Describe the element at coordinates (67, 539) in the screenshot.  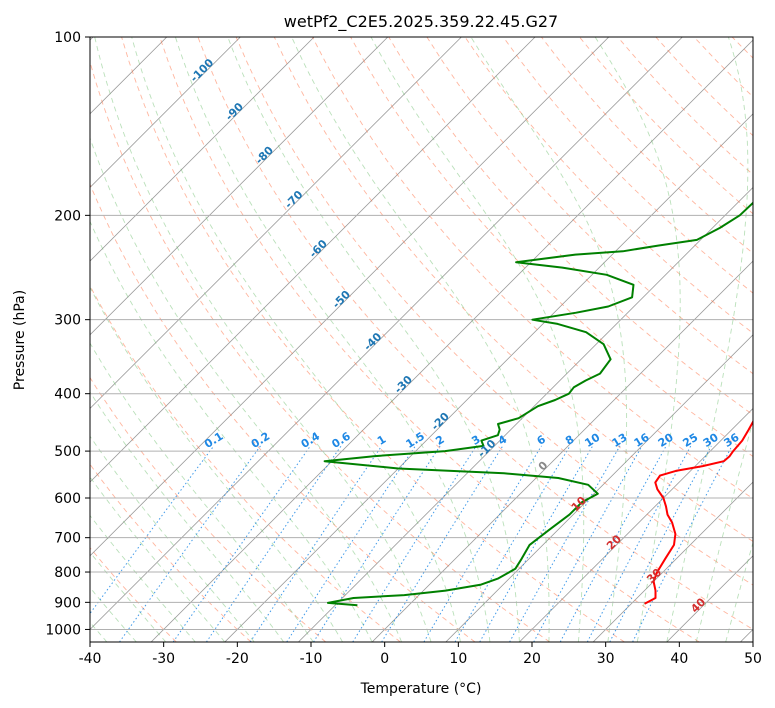
I see `y-tick-label: 700` at that location.